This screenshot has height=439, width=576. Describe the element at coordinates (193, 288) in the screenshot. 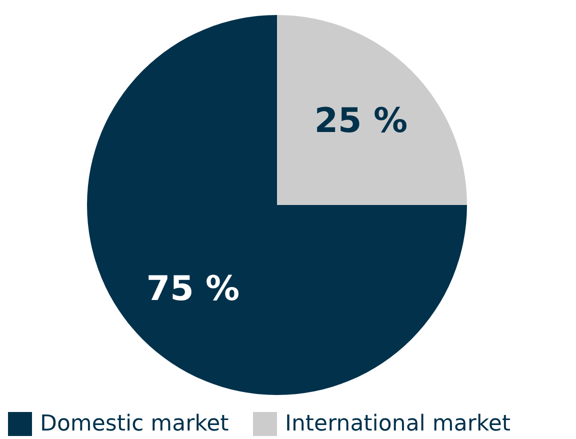

I see `data-label: 75 %` at that location.